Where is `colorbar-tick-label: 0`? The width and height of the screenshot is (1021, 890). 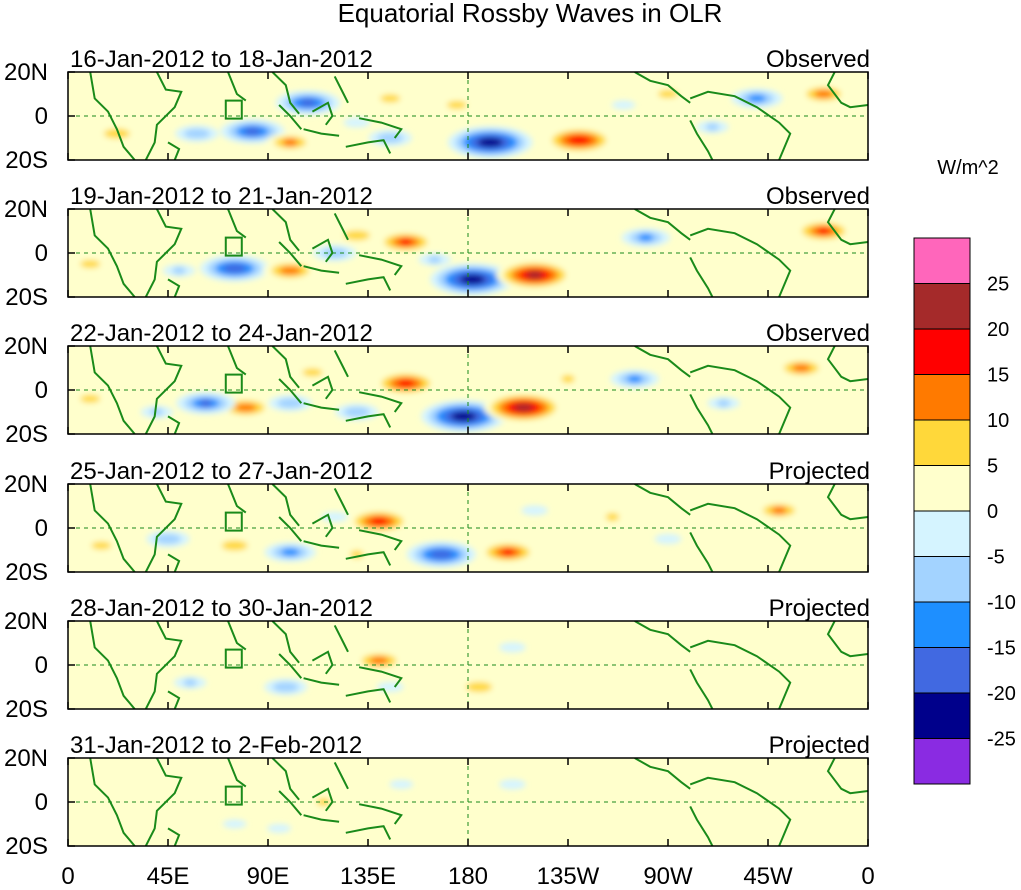 colorbar-tick-label: 0 is located at coordinates (992, 512).